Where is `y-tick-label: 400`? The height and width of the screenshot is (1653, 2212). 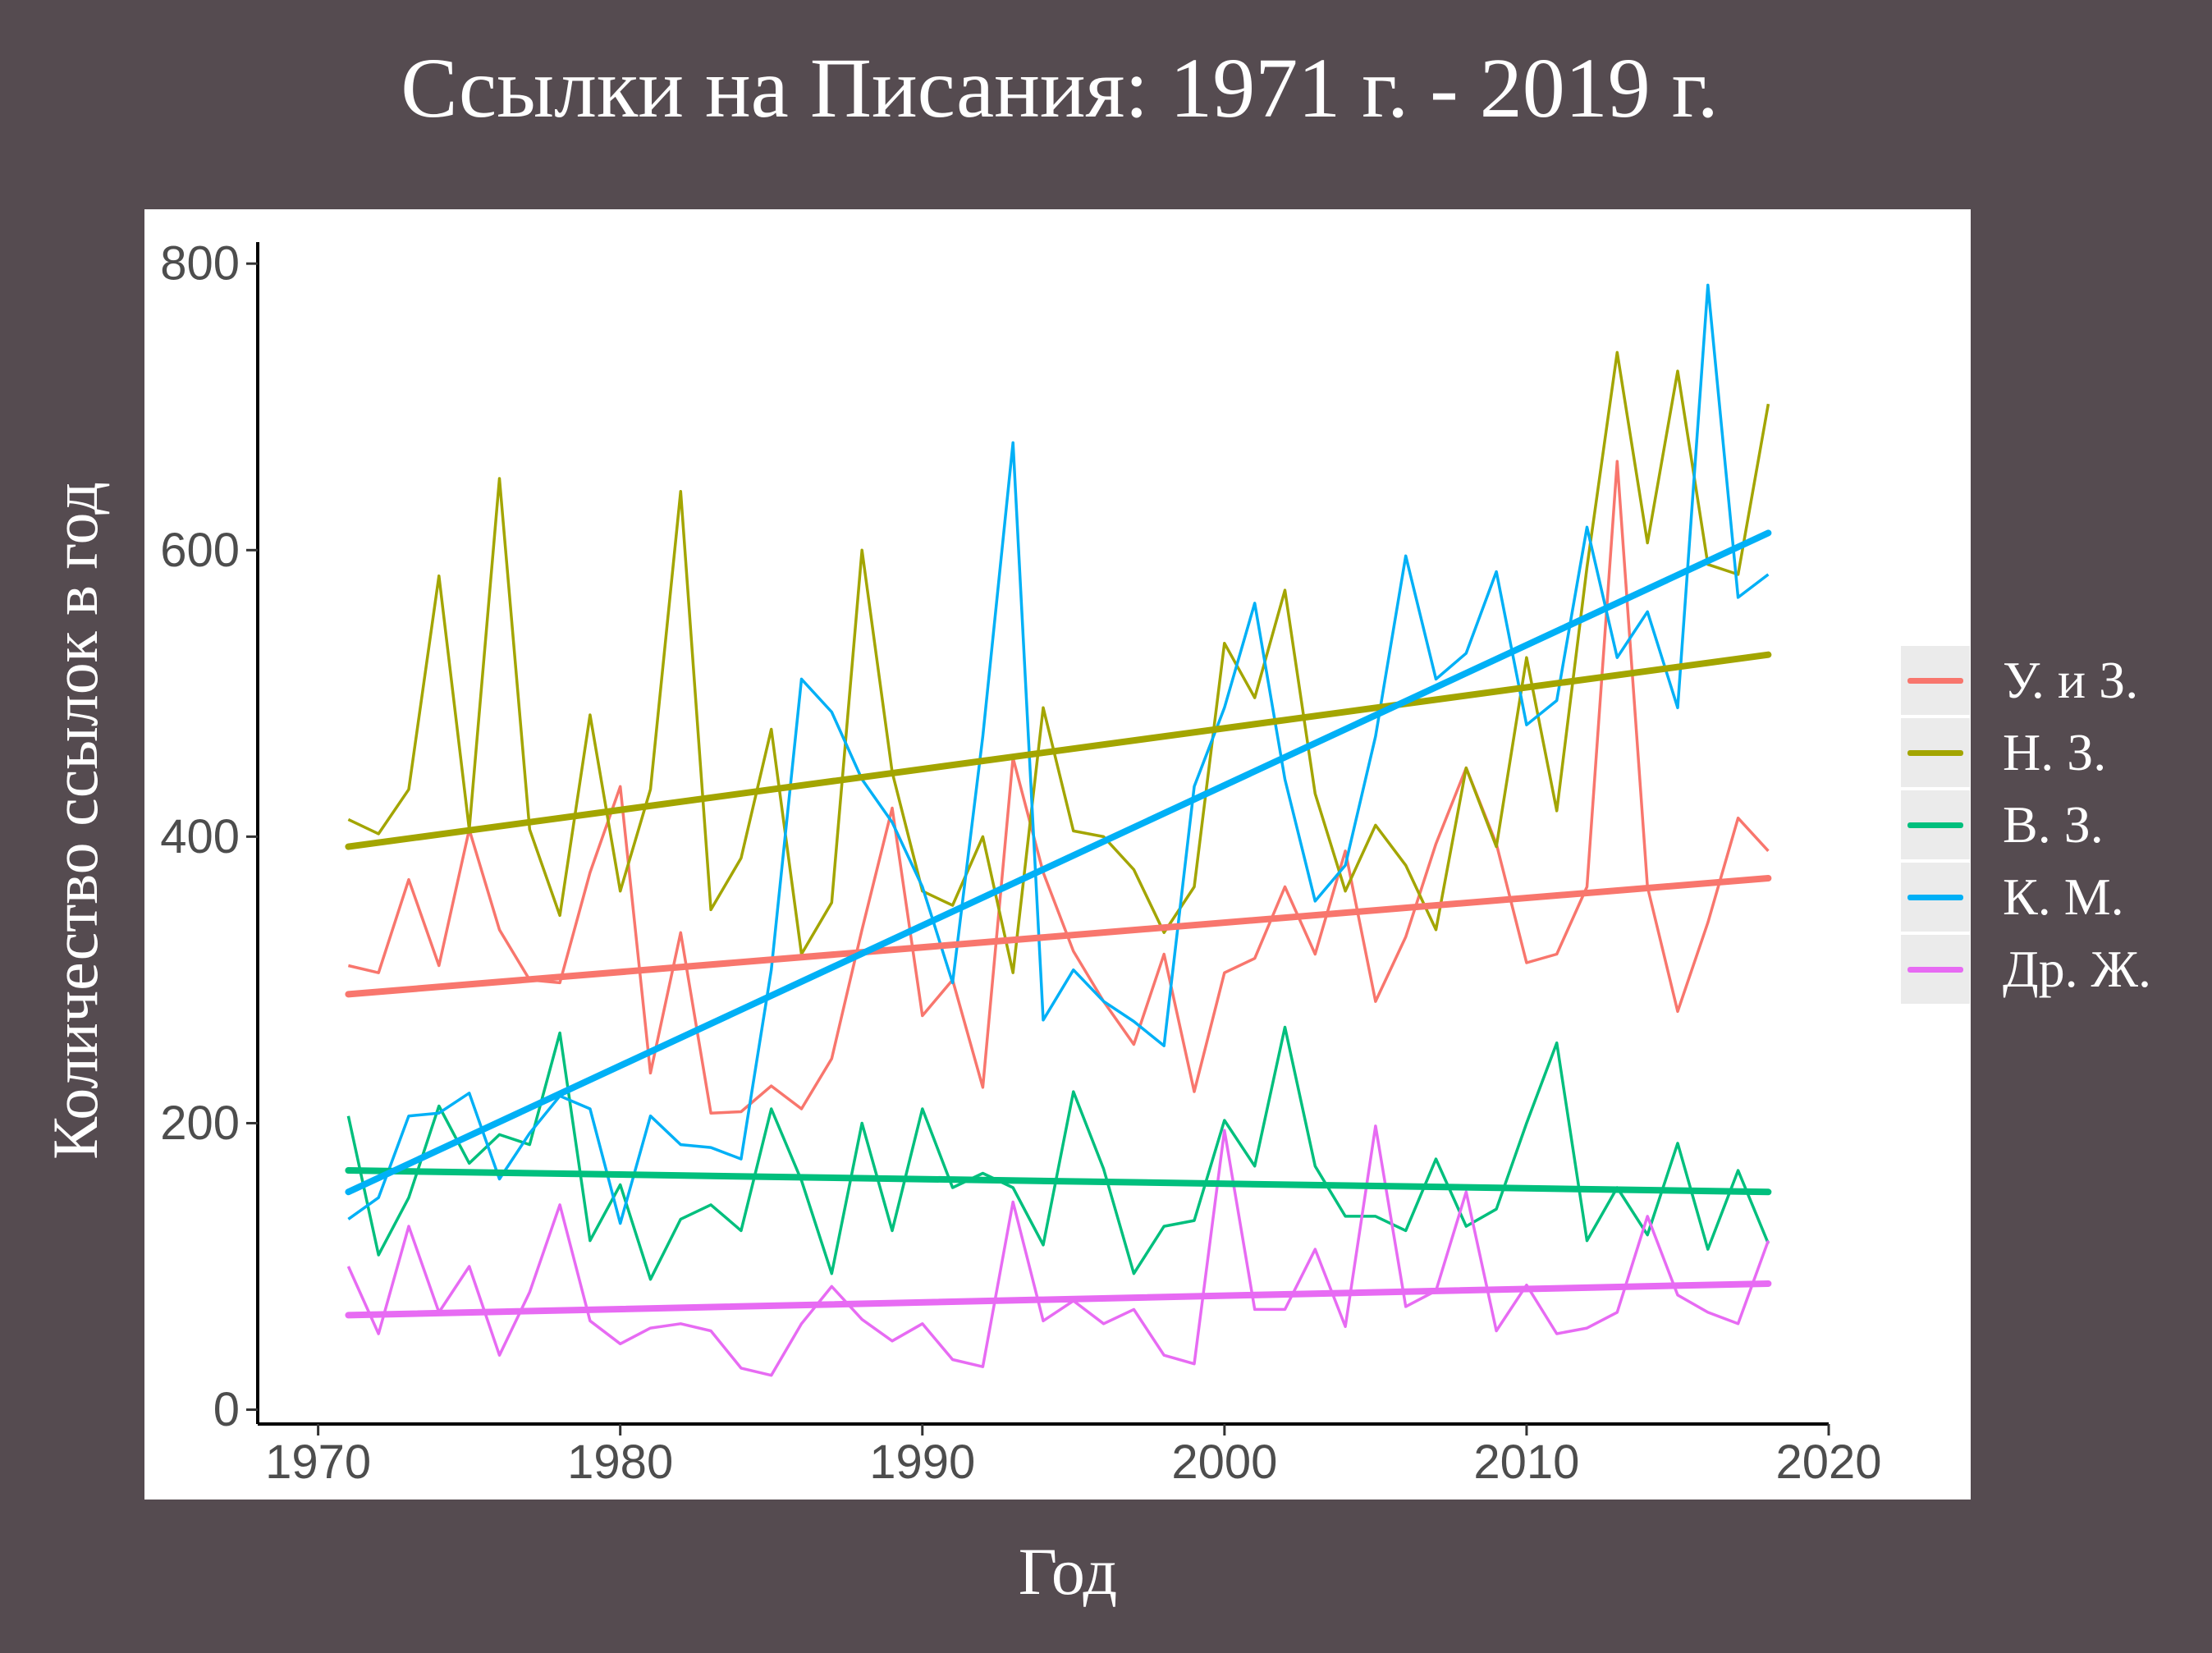
y-tick-label: 400 is located at coordinates (200, 837).